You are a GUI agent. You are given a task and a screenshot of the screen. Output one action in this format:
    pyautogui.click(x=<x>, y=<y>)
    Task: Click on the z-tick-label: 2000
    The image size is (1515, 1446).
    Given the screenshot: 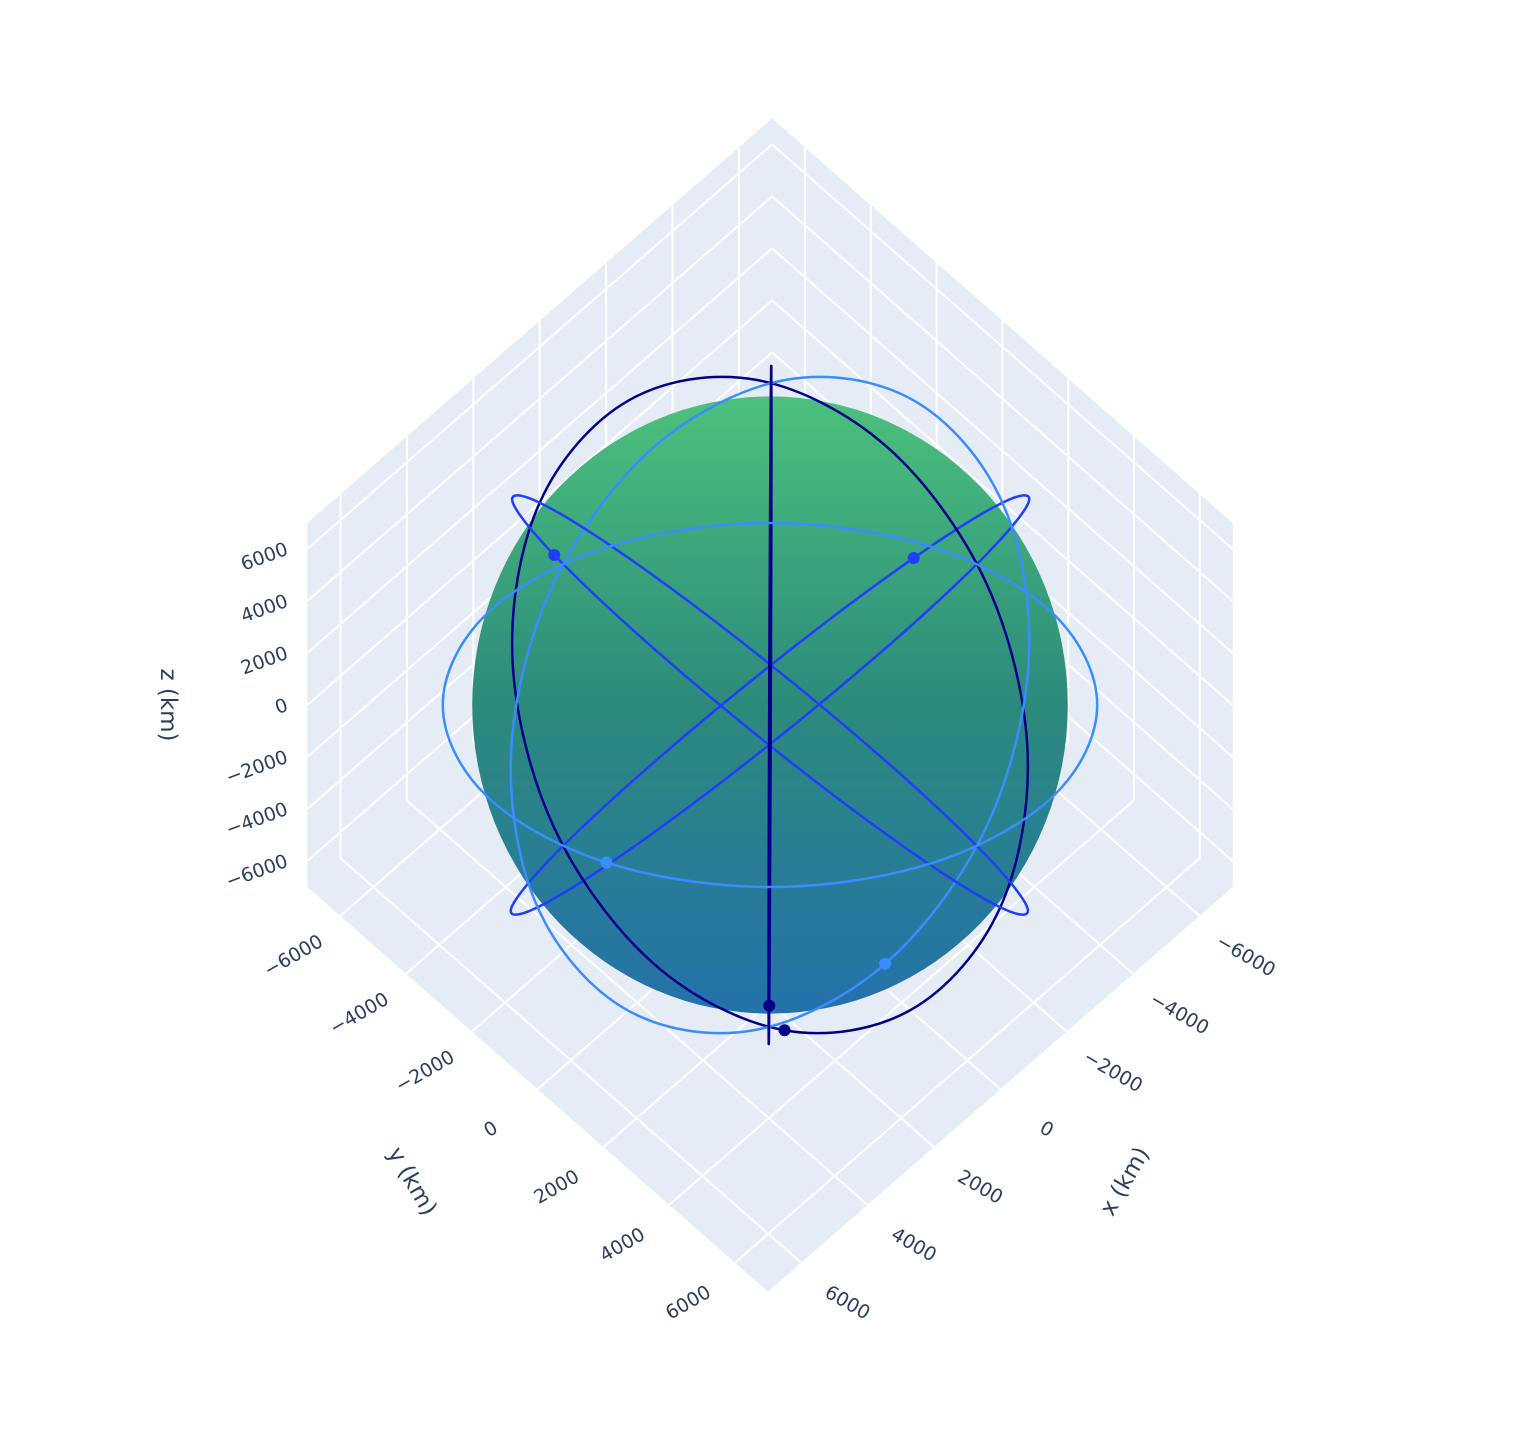 What is the action you would take?
    pyautogui.click(x=264, y=660)
    